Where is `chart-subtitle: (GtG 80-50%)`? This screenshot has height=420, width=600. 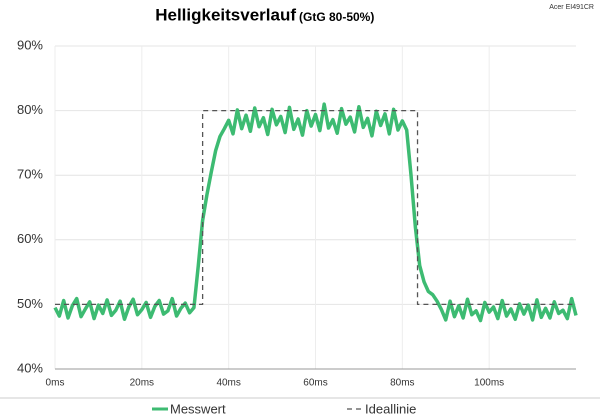 chart-subtitle: (GtG 80-50%) is located at coordinates (336, 17).